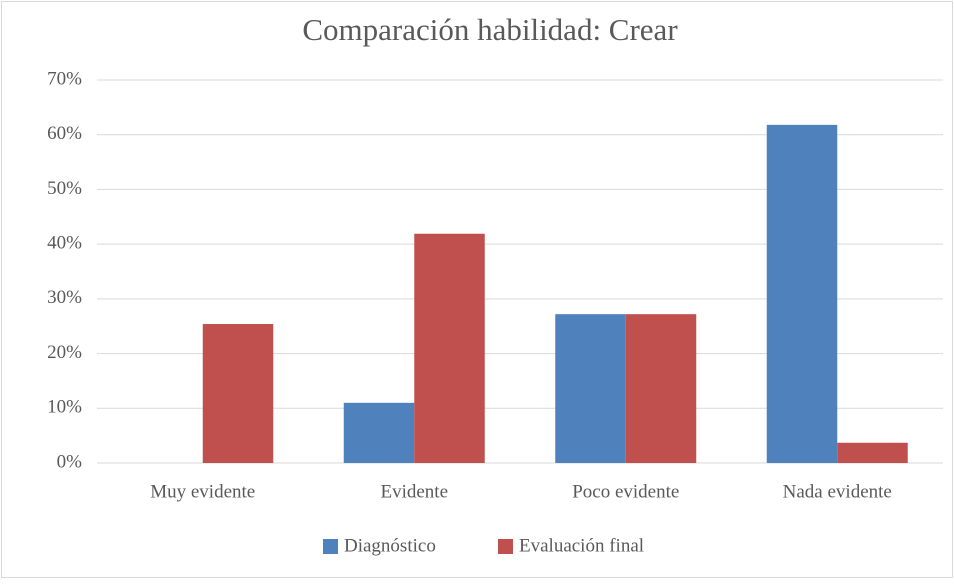  What do you see at coordinates (70, 461) in the screenshot?
I see `y-tick-label: 0%` at bounding box center [70, 461].